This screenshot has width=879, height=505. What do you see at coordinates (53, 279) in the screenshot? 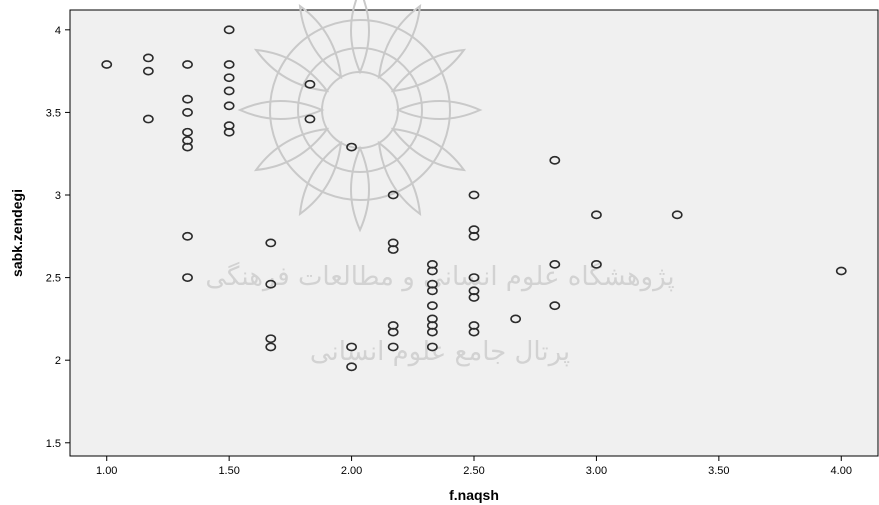
I see `y-tick-label: 2.5` at bounding box center [53, 279].